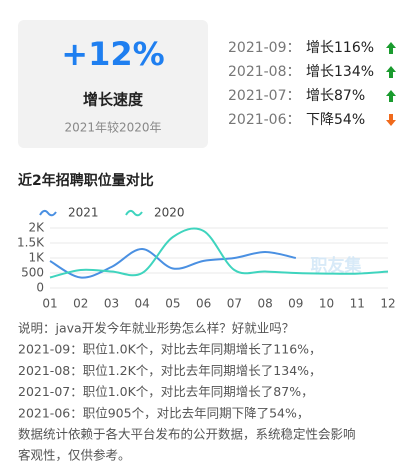 Image resolution: width=417 pixels, height=473 pixels. I want to click on legend-label: 2020, so click(169, 213).